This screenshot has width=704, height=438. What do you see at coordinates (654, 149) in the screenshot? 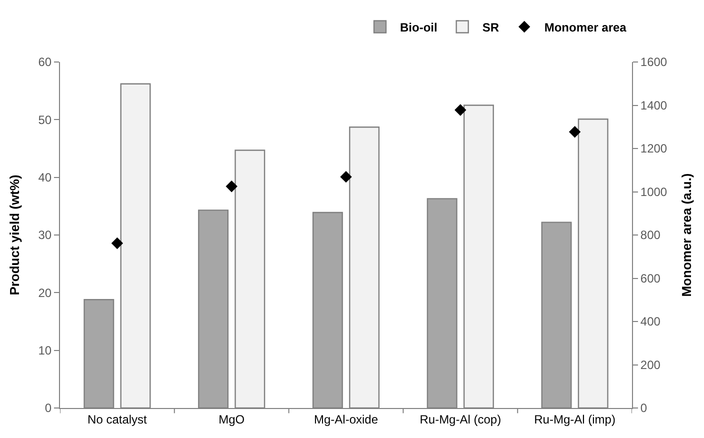
I see `y2-tick-label: 1200` at bounding box center [654, 149].